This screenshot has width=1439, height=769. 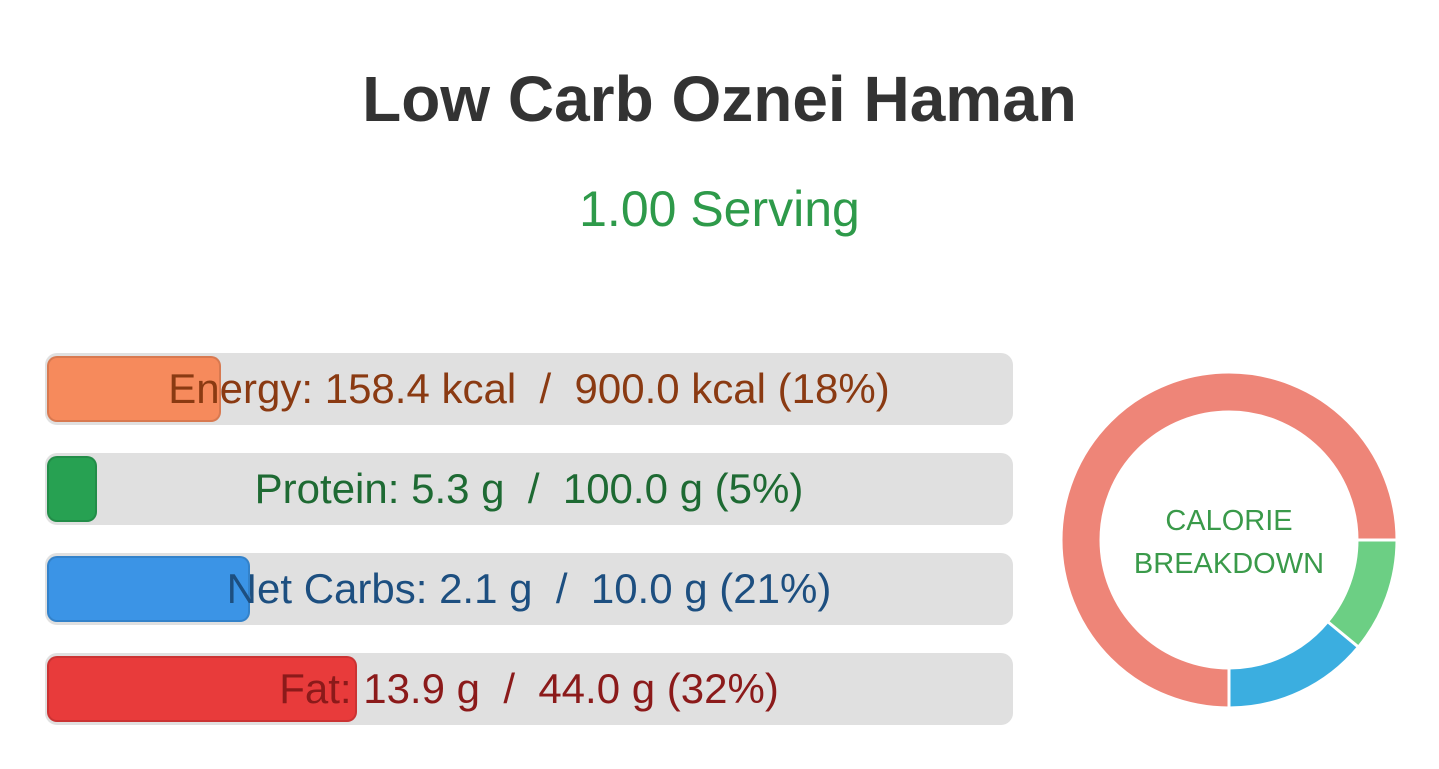 I want to click on calorie-donut: CALORIE BREAKDOWN, so click(x=1229, y=540).